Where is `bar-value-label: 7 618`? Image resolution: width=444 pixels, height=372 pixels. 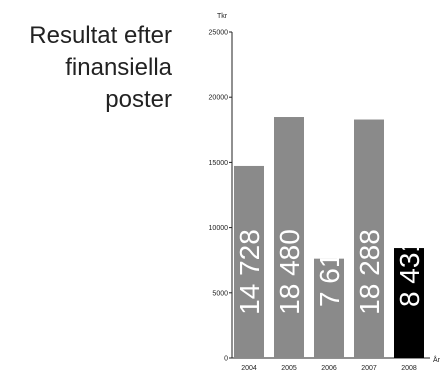 bar-value-label: 7 618 is located at coordinates (329, 272).